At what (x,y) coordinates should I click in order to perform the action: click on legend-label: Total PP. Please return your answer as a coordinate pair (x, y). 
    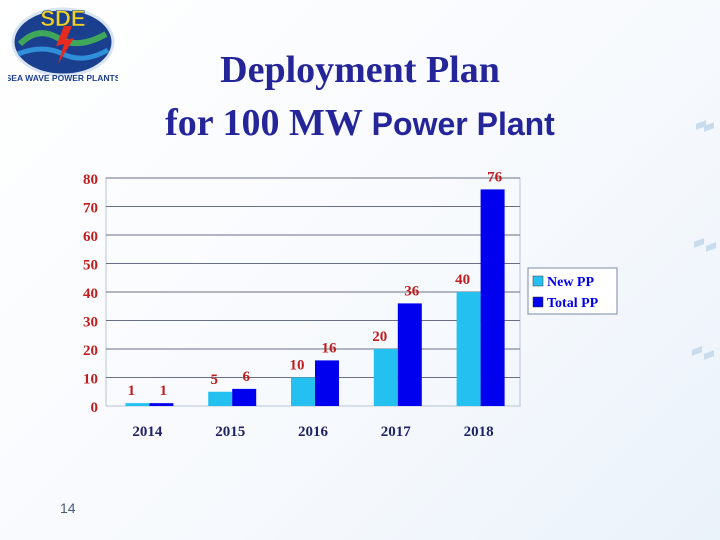
    Looking at the image, I should click on (573, 303).